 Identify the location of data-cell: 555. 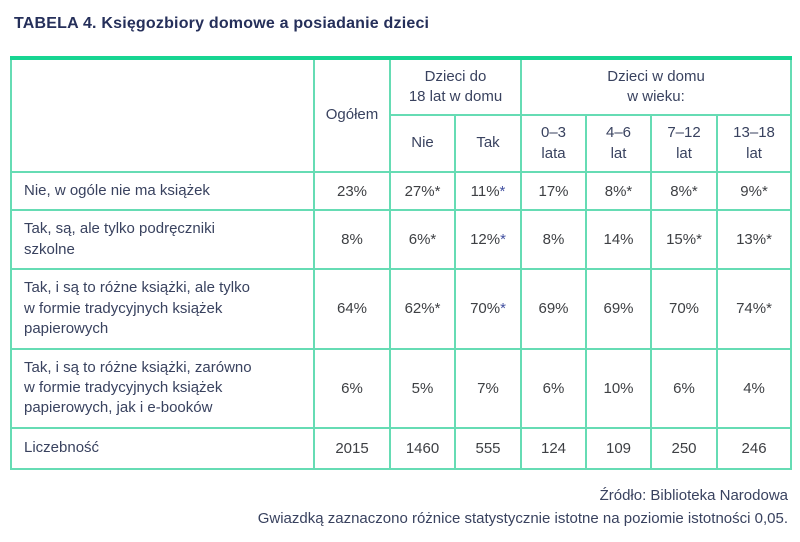
(488, 448).